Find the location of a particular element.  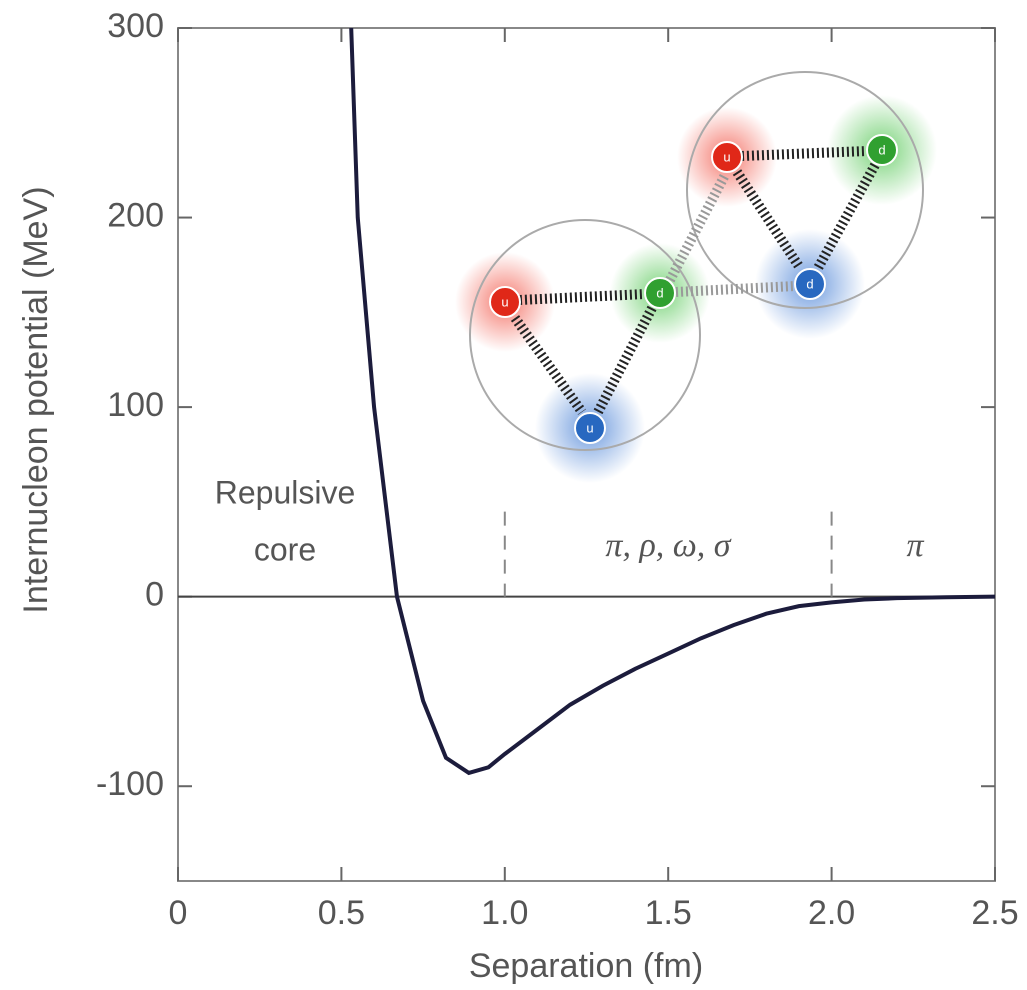

x-axis-label: Separation (fm) is located at coordinates (586, 966).